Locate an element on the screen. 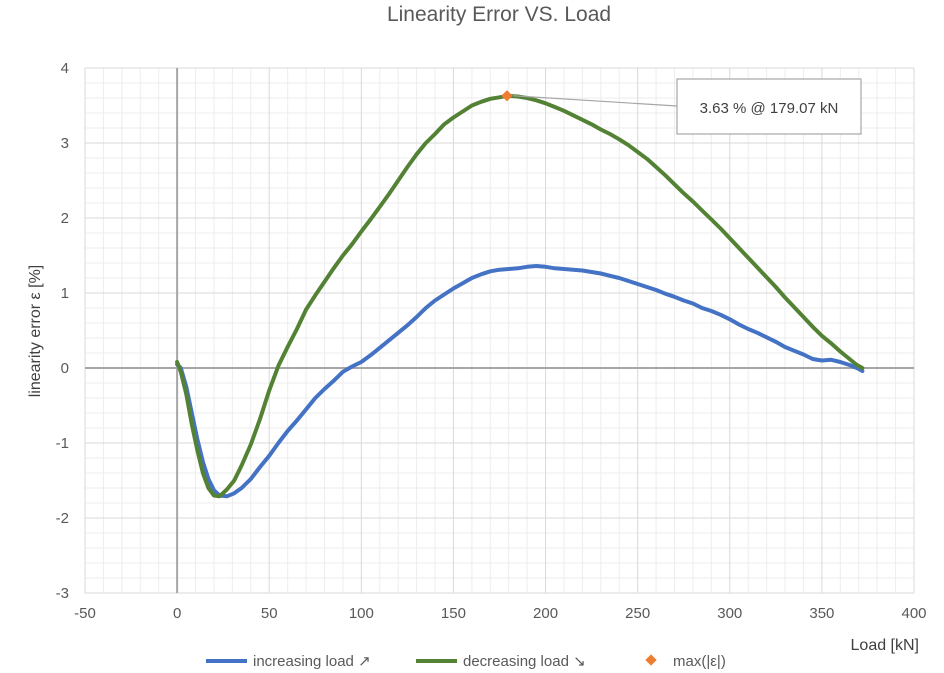  y-tick-label: -3 is located at coordinates (62, 593).